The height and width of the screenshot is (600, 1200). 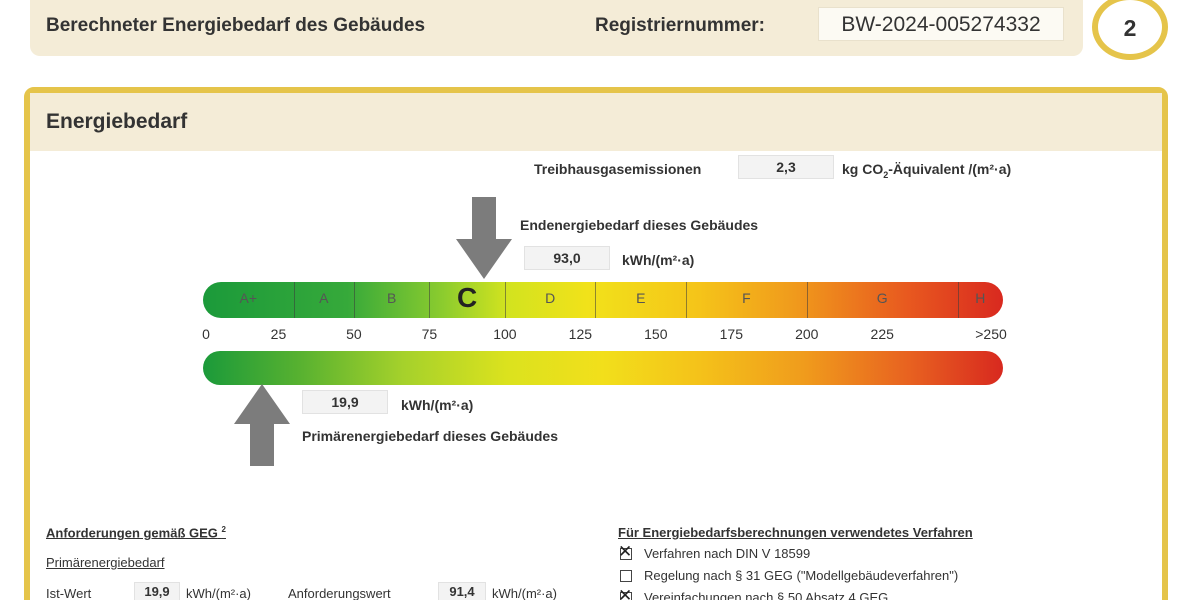 I want to click on anforderungswert-value: 91,4, so click(x=462, y=591).